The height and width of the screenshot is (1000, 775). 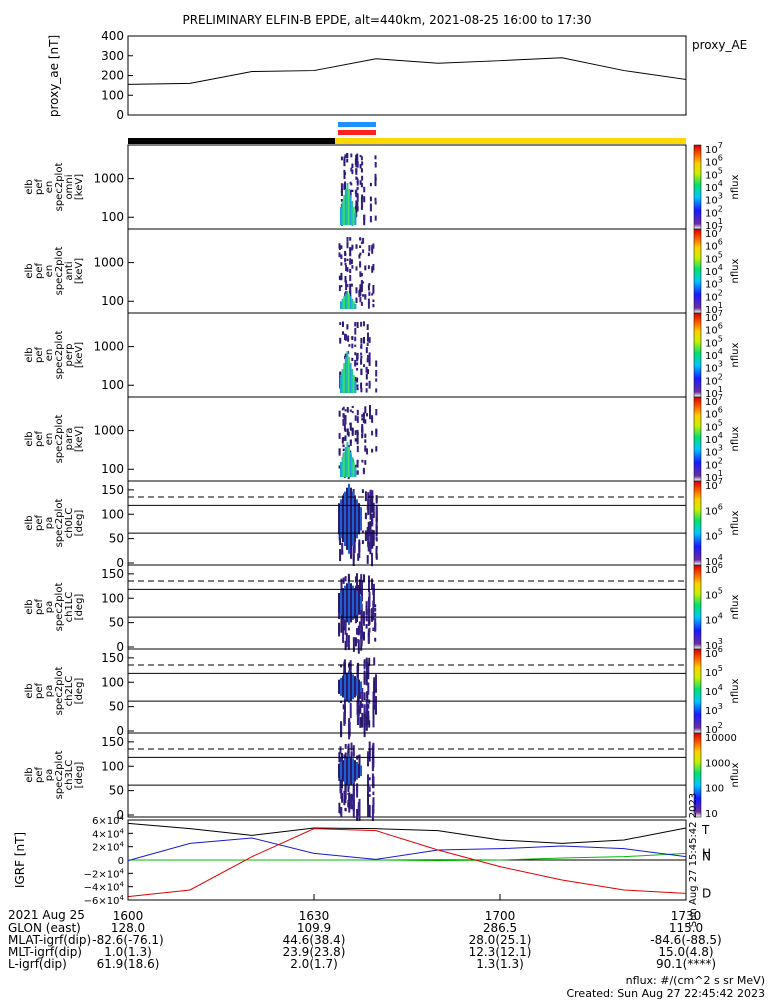 What do you see at coordinates (49, 439) in the screenshot?
I see `spec-ylabel-part: en` at bounding box center [49, 439].